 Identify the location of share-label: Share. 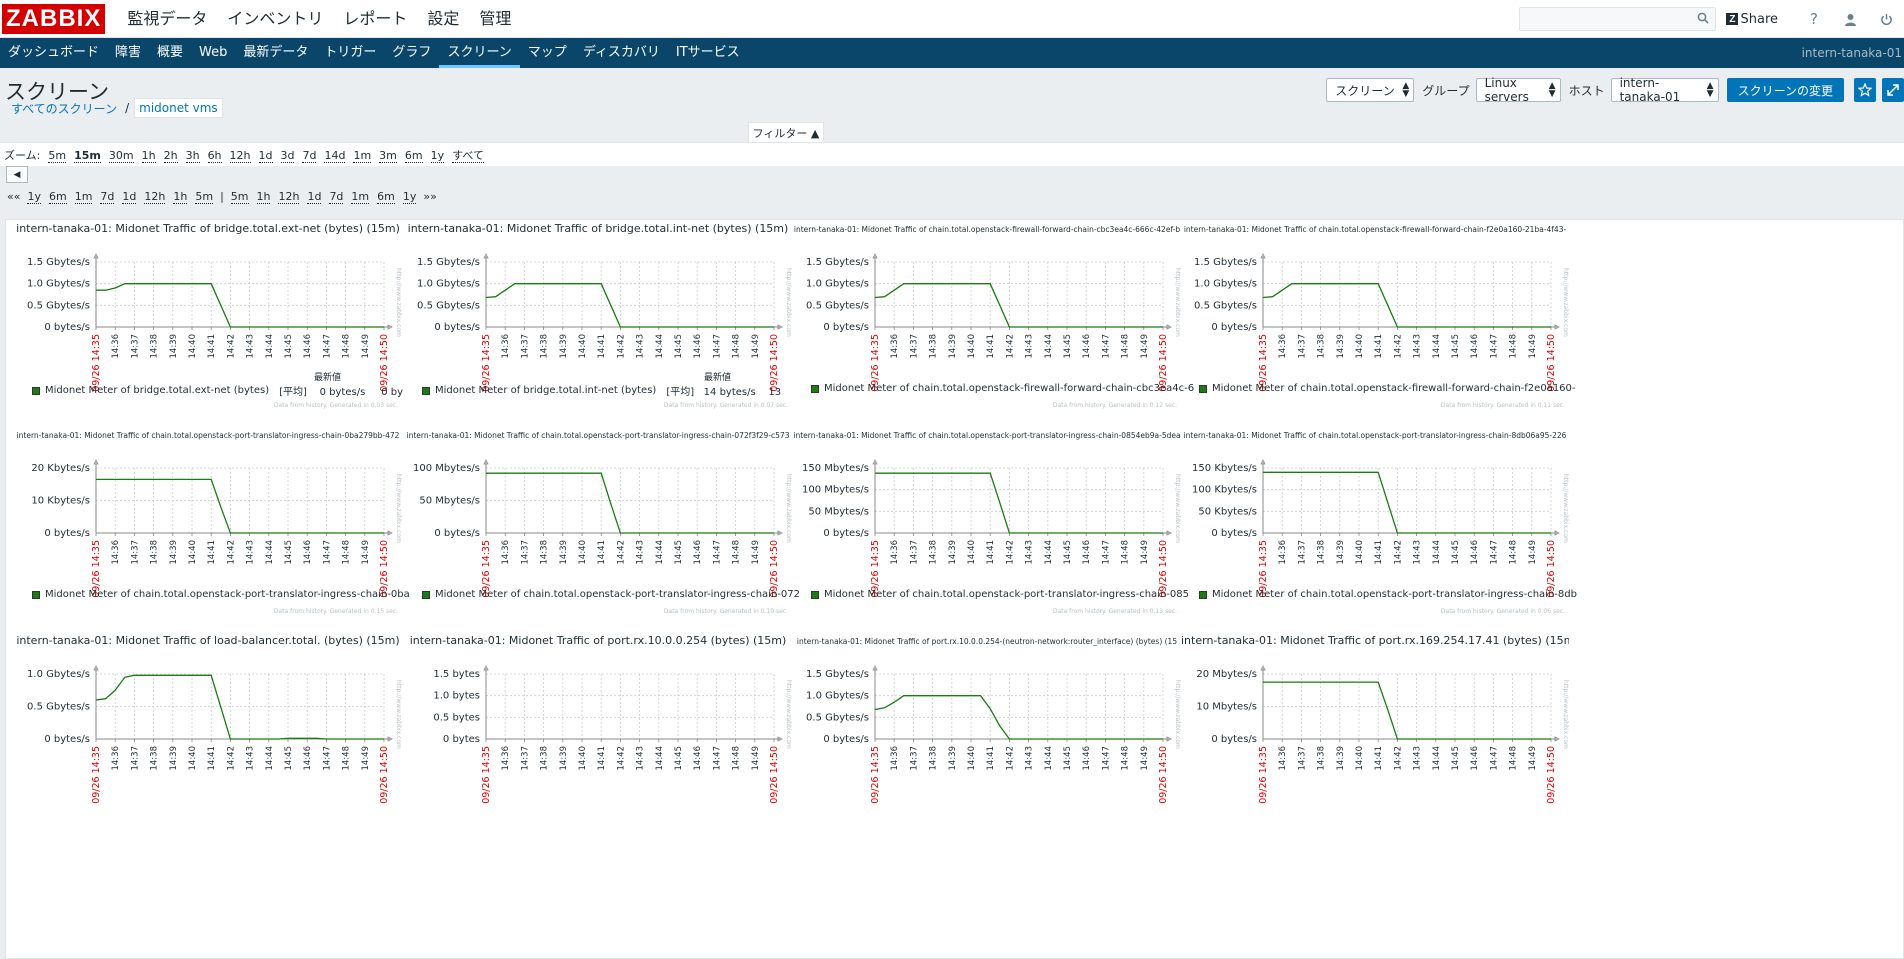
(1759, 19).